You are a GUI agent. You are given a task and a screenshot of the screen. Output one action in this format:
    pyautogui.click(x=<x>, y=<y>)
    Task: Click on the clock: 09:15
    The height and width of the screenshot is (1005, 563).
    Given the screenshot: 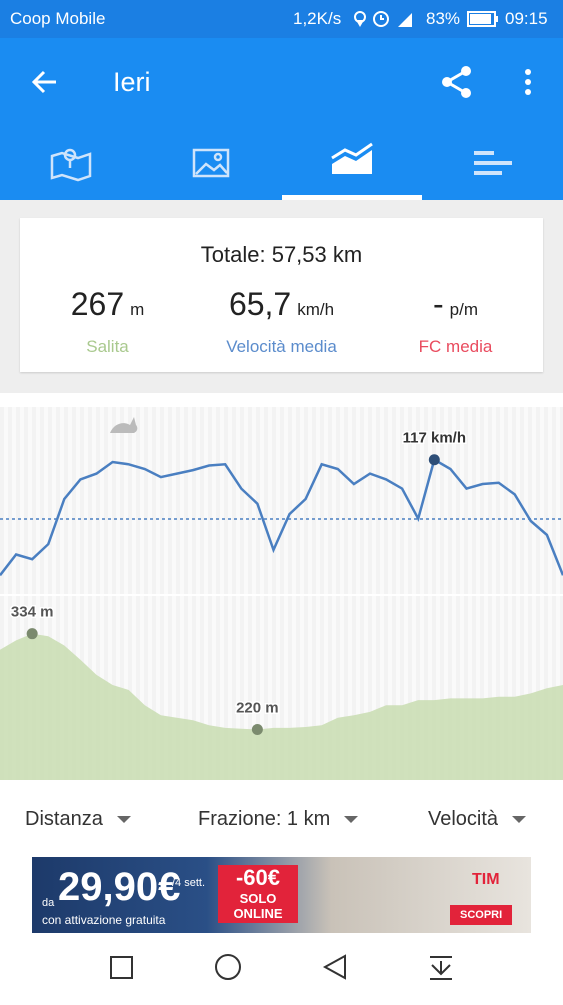 What is the action you would take?
    pyautogui.click(x=526, y=18)
    